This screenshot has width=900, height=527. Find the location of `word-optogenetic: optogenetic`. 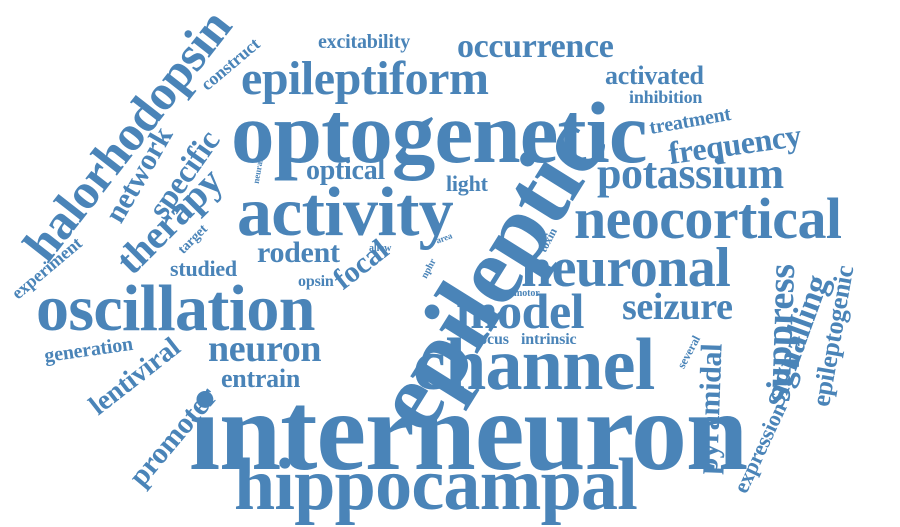

word-optogenetic: optogenetic is located at coordinates (439, 132).